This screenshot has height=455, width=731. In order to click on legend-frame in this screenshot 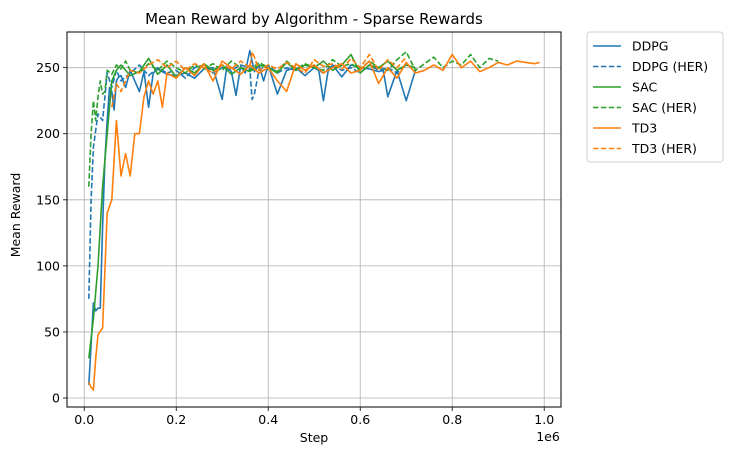, I will do `click(655, 97)`.